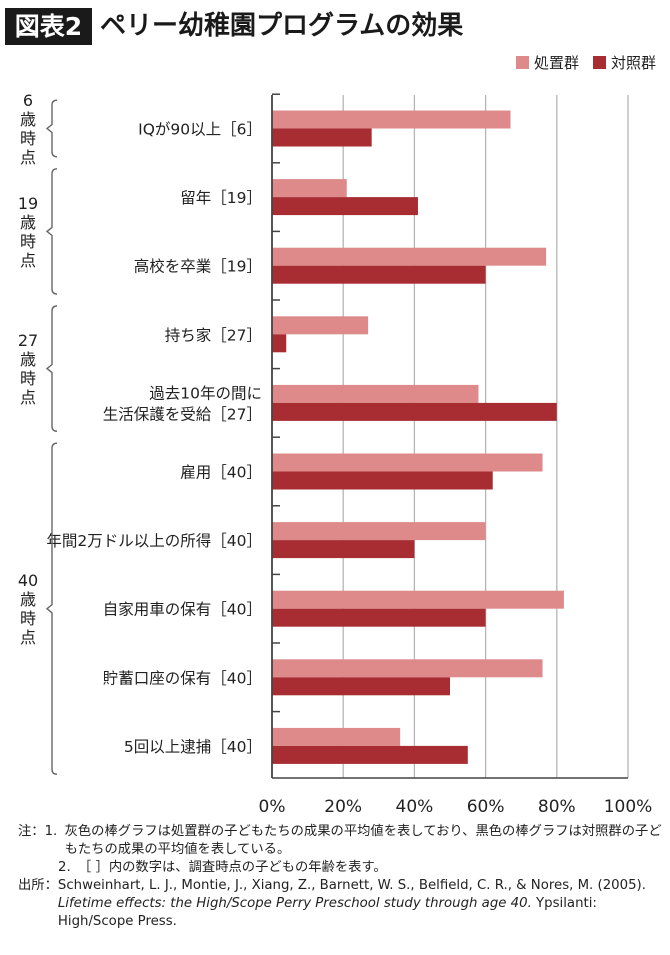 This screenshot has height=955, width=670. I want to click on x-tick-label: 40%, so click(415, 807).